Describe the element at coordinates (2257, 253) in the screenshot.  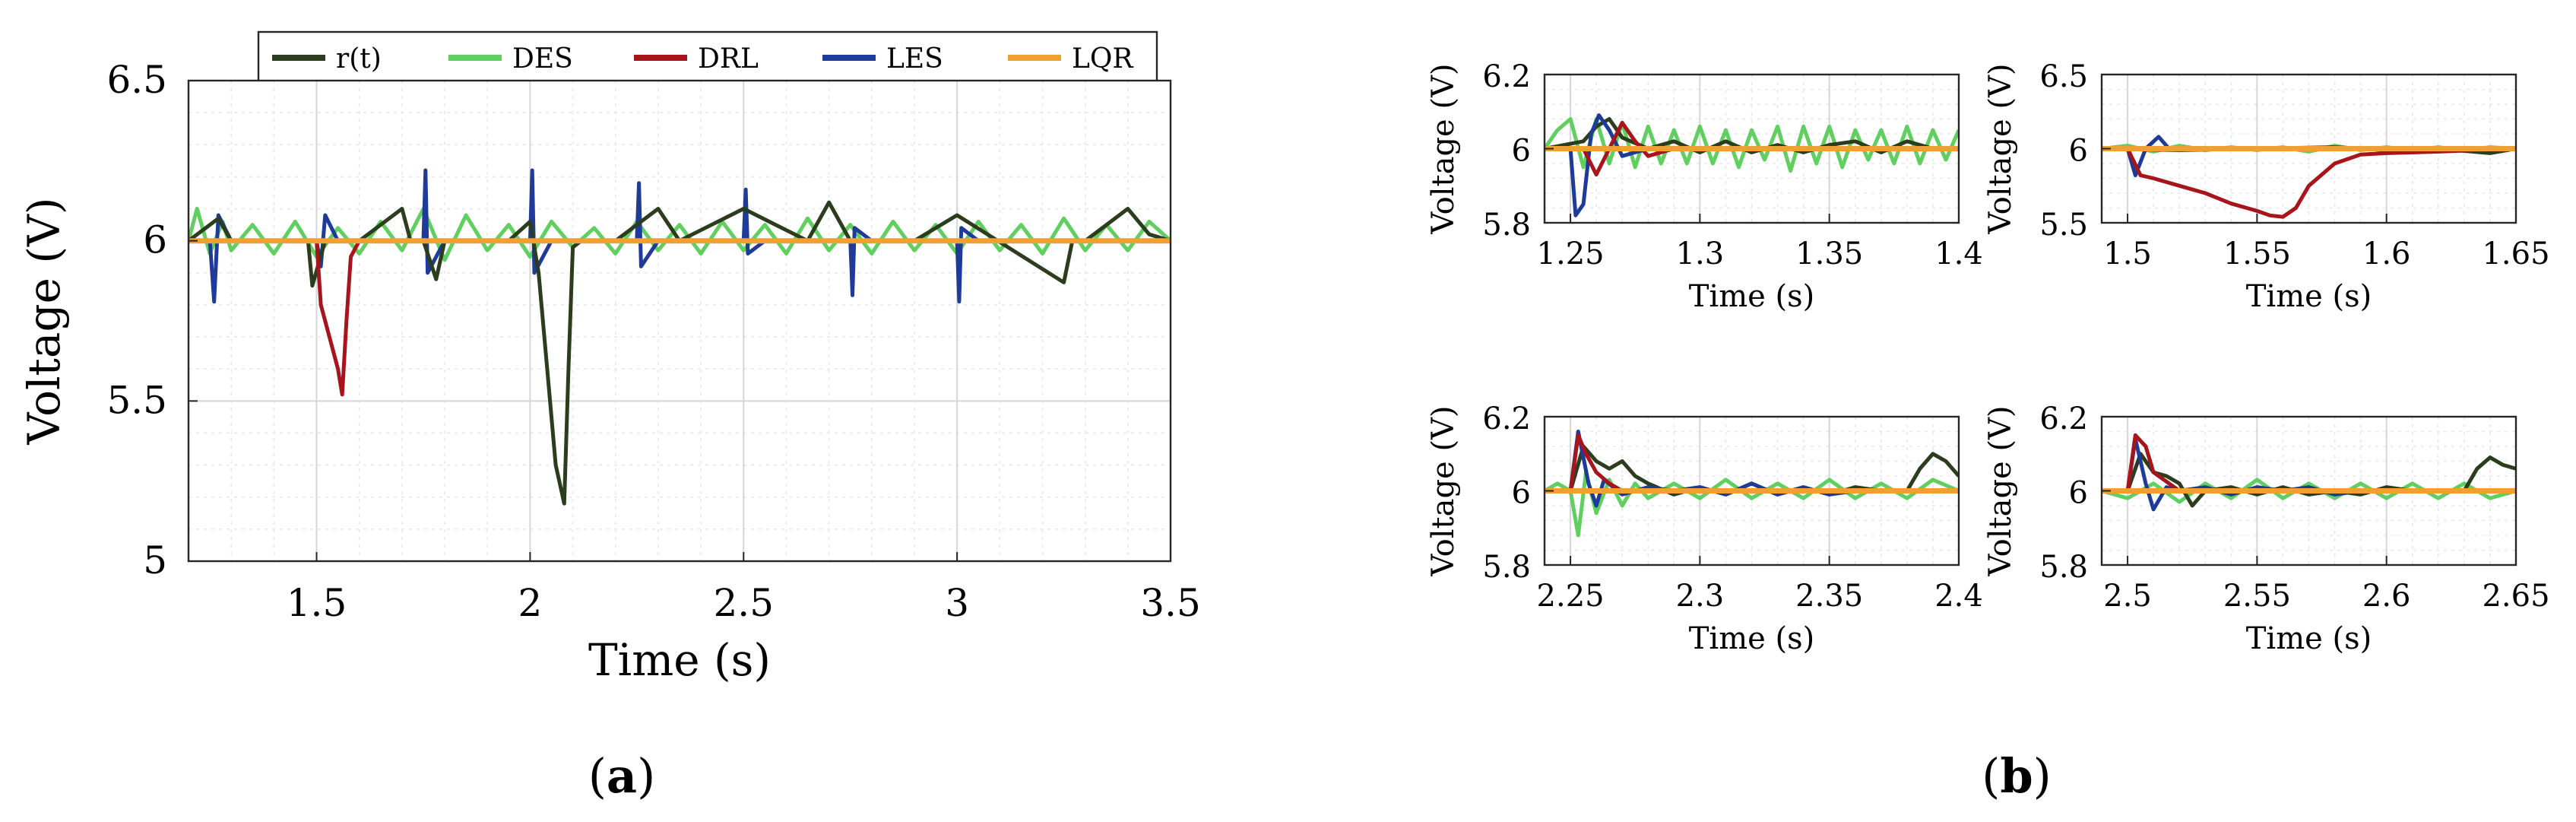
I see `x-tick-label: 1.55` at that location.